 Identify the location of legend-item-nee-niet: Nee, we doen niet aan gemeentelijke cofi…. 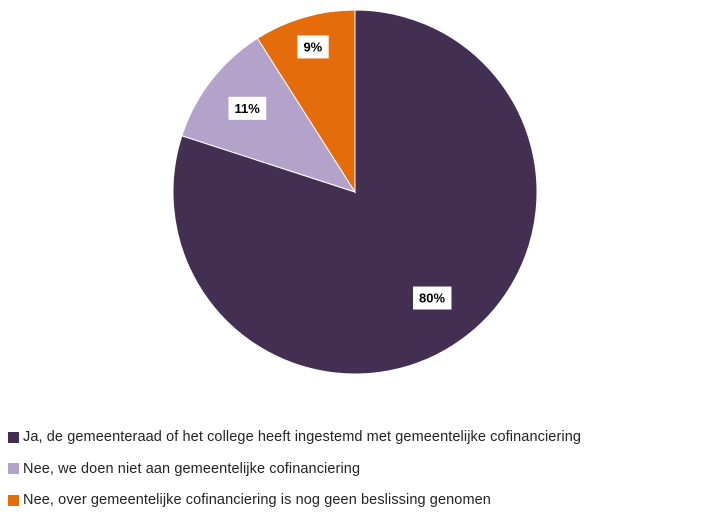
(355, 469).